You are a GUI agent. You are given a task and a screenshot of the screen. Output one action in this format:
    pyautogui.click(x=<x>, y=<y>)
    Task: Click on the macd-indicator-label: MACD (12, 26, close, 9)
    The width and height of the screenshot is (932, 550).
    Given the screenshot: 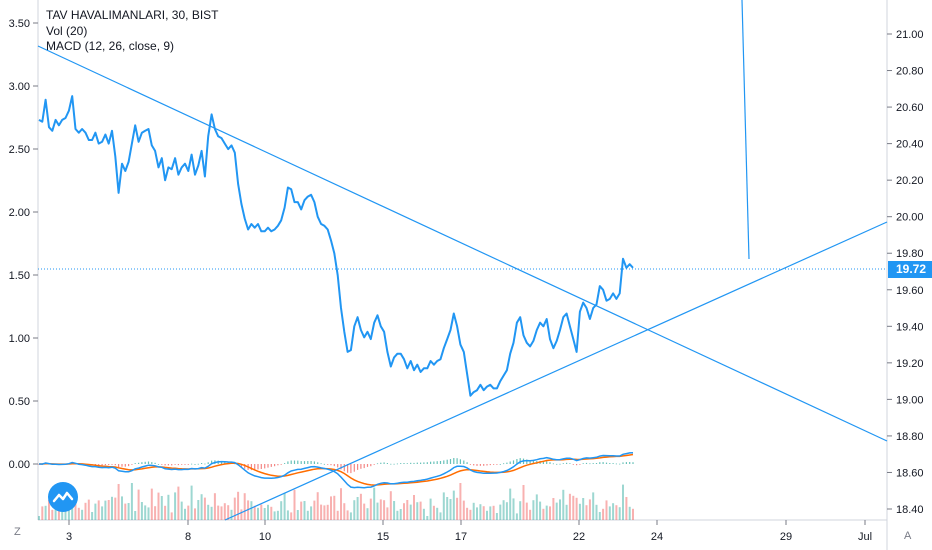 What is the action you would take?
    pyautogui.click(x=110, y=46)
    